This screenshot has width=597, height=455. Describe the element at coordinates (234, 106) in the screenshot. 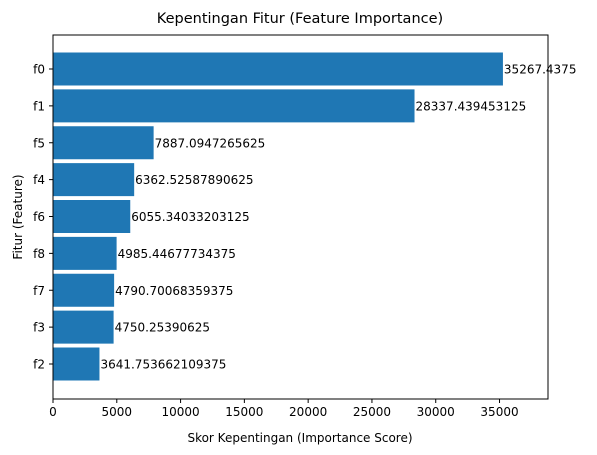

I see `bar-f1` at that location.